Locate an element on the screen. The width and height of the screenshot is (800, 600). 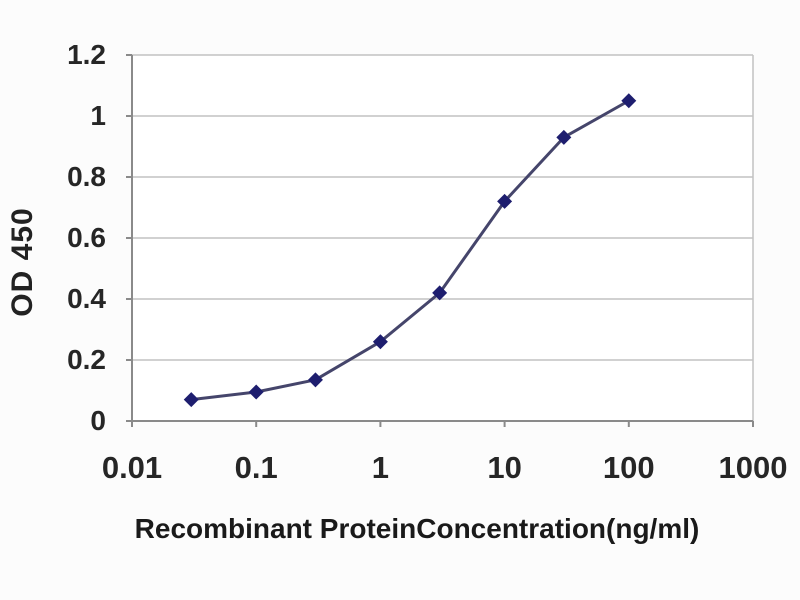
y-tick-label: 0.6 is located at coordinates (86, 237).